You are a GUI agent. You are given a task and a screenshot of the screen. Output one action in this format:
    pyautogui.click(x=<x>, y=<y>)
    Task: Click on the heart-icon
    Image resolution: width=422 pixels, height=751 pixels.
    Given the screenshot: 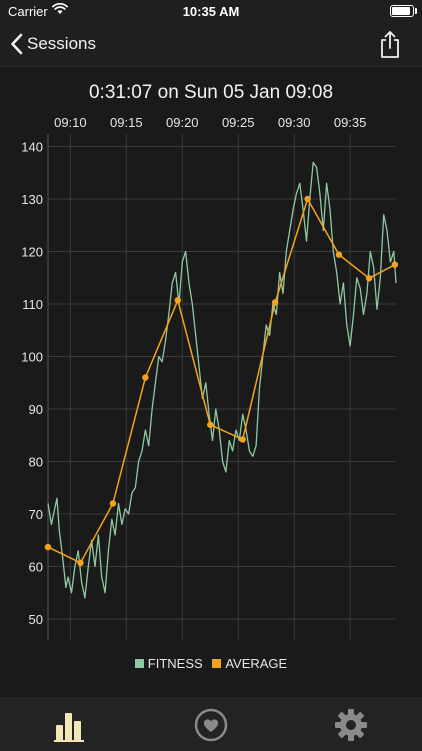 What is the action you would take?
    pyautogui.click(x=211, y=725)
    